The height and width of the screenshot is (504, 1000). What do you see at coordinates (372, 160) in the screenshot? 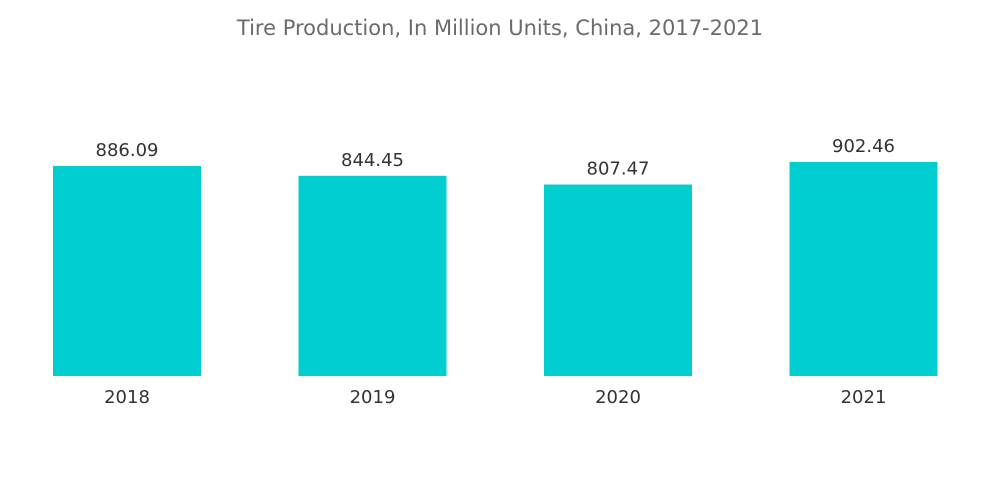
I see `value-label-2019: 844.45` at bounding box center [372, 160].